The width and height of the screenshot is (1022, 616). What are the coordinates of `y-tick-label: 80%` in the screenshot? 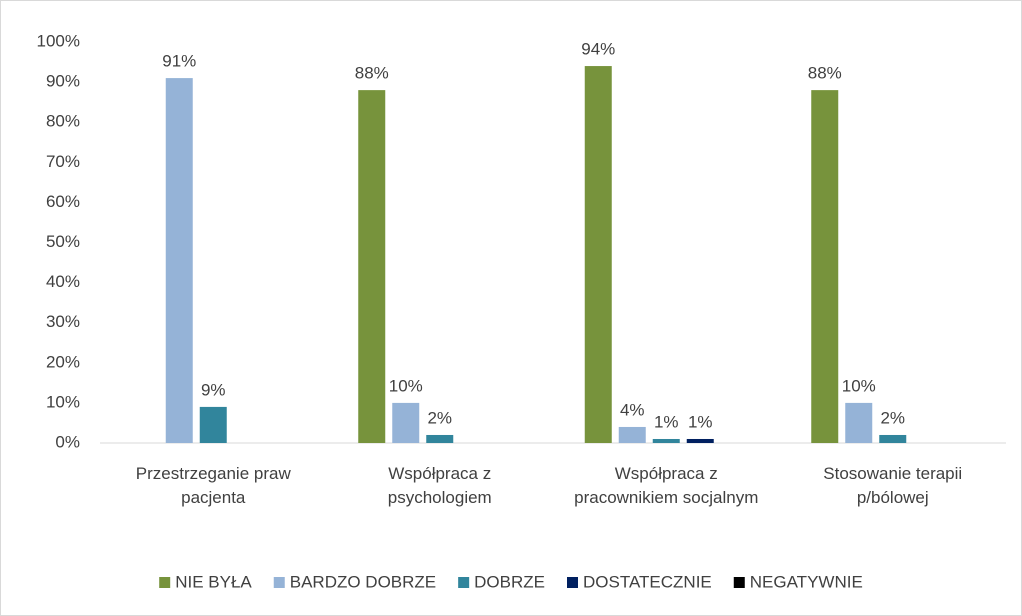 It's located at (63, 121).